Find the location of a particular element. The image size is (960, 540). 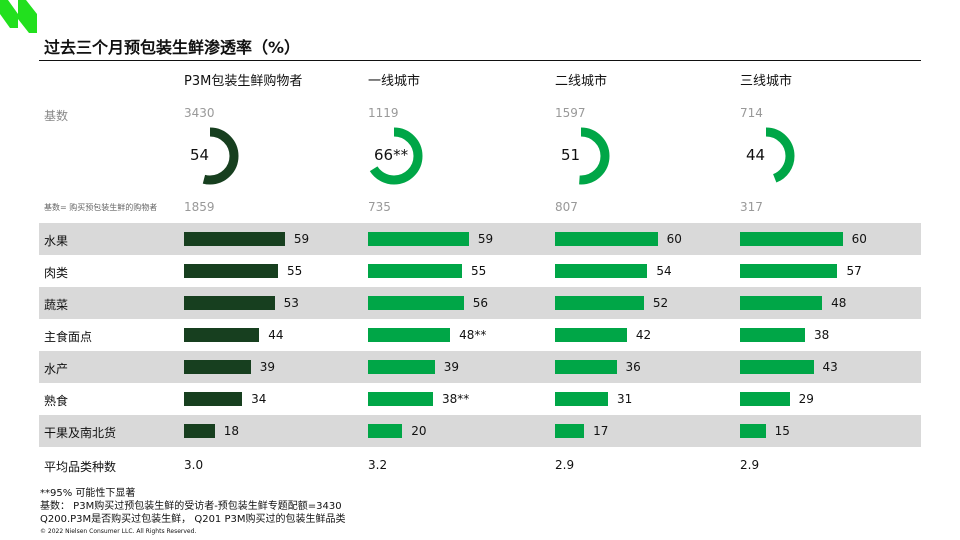

bar-value: 20 is located at coordinates (419, 431).